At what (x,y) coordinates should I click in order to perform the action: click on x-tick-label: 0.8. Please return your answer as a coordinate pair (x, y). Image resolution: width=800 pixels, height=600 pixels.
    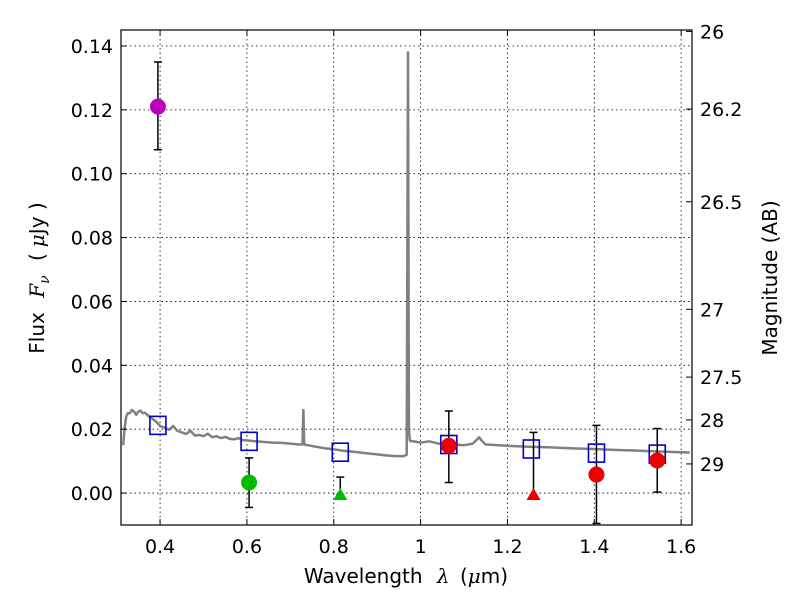
    Looking at the image, I should click on (334, 547).